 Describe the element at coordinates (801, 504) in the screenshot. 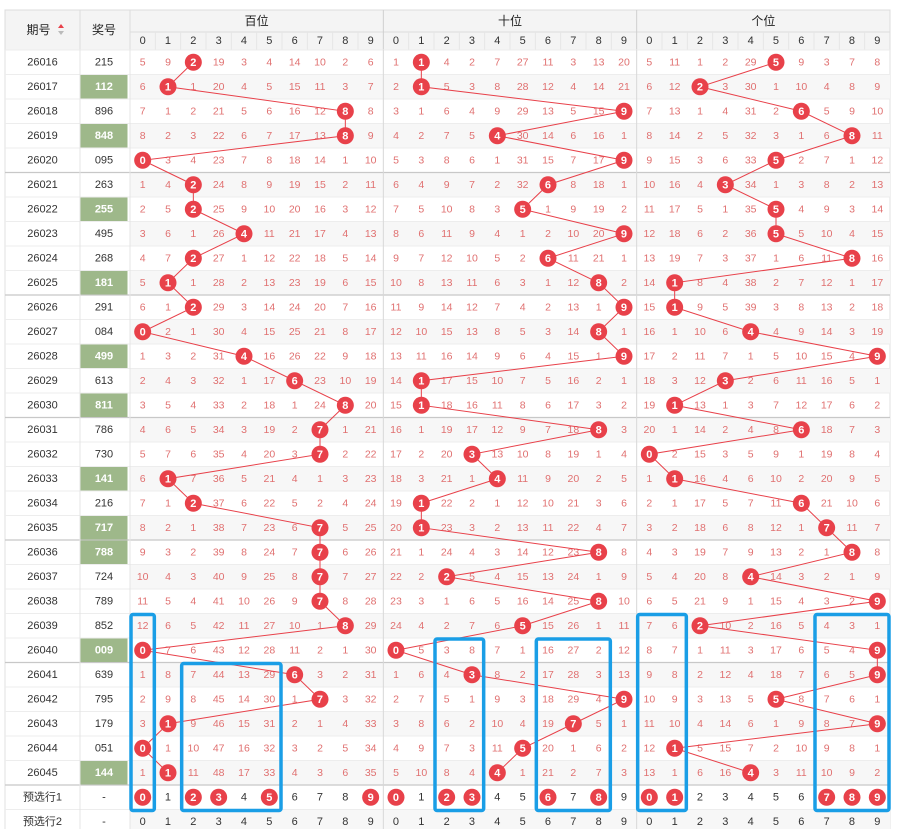

I see `winning-ball-digit: 6` at that location.